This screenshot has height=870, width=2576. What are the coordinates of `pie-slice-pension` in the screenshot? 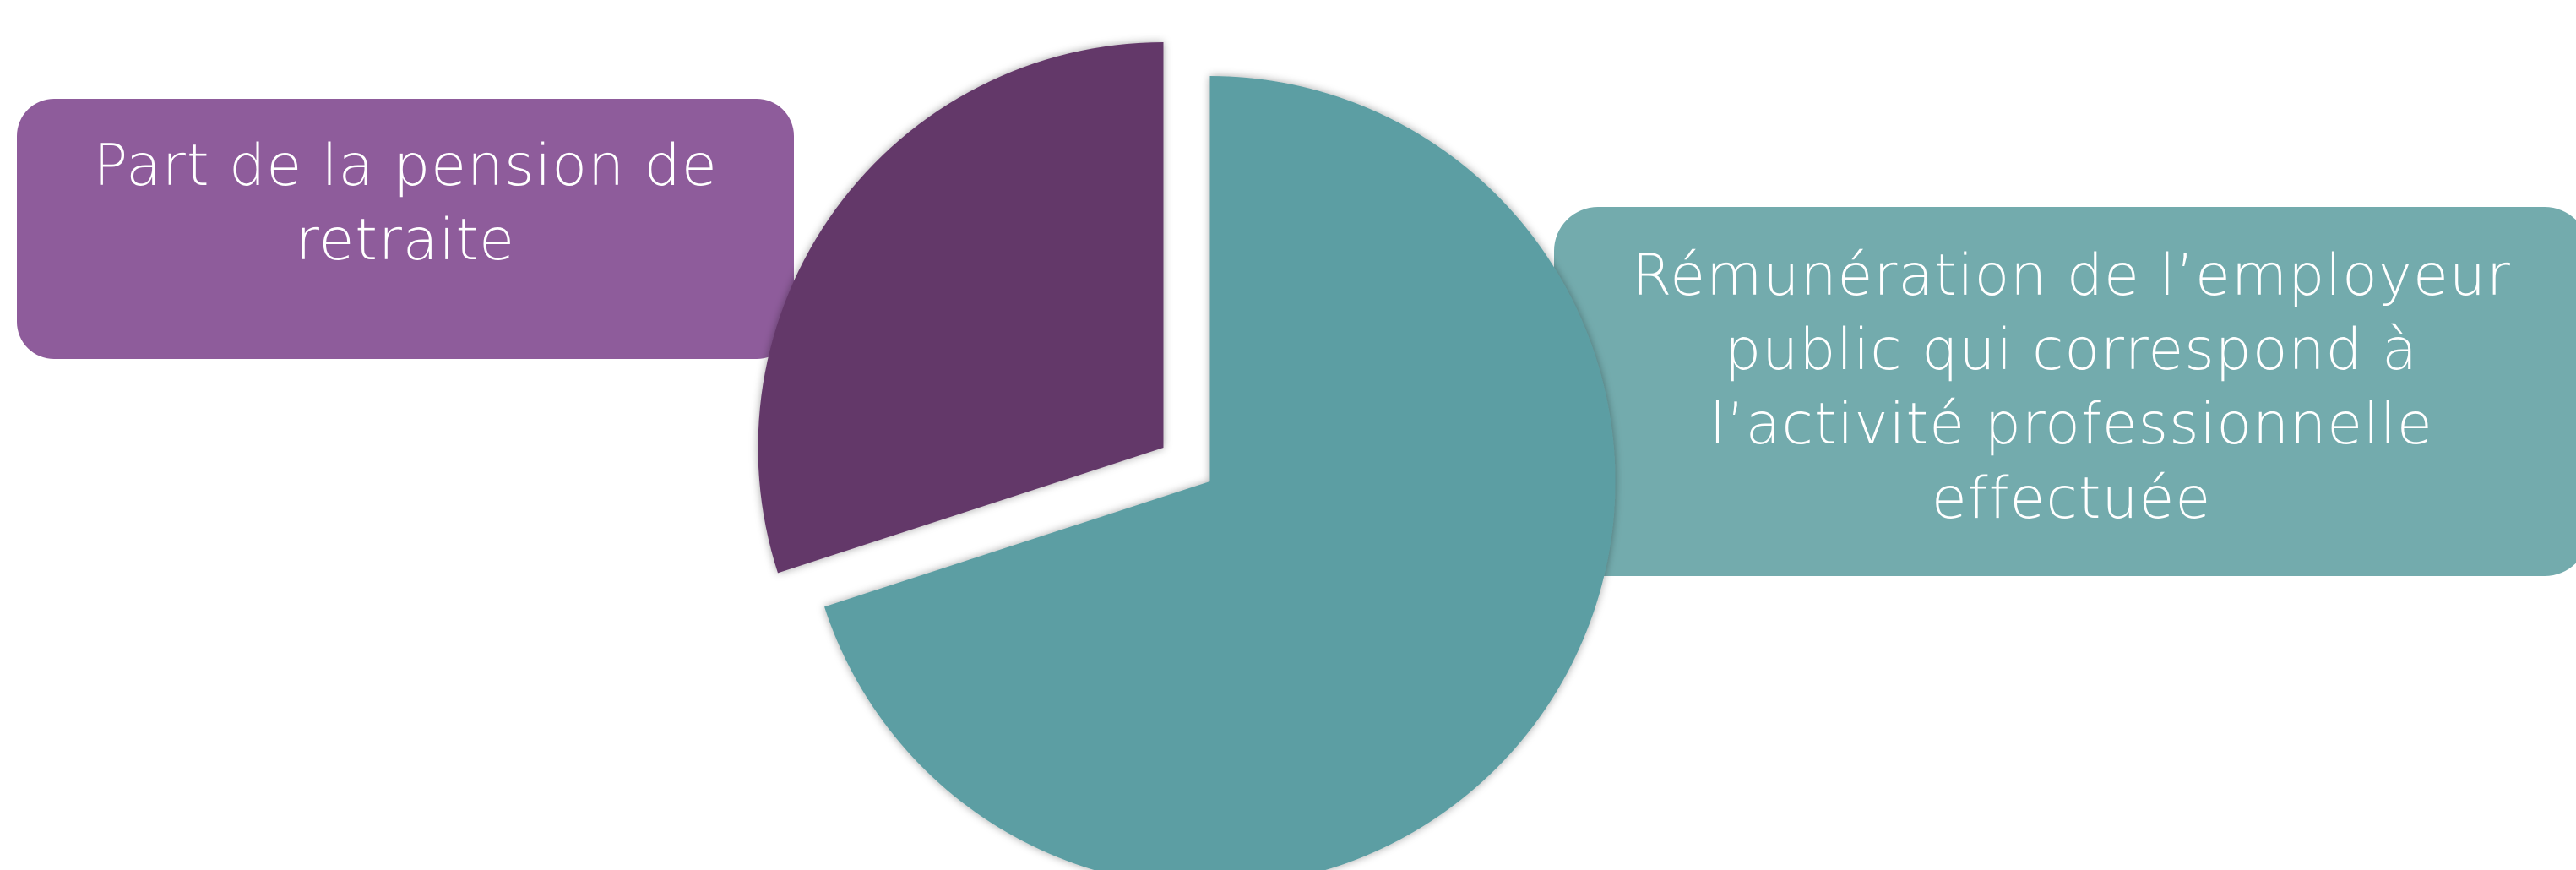 It's located at (961, 308).